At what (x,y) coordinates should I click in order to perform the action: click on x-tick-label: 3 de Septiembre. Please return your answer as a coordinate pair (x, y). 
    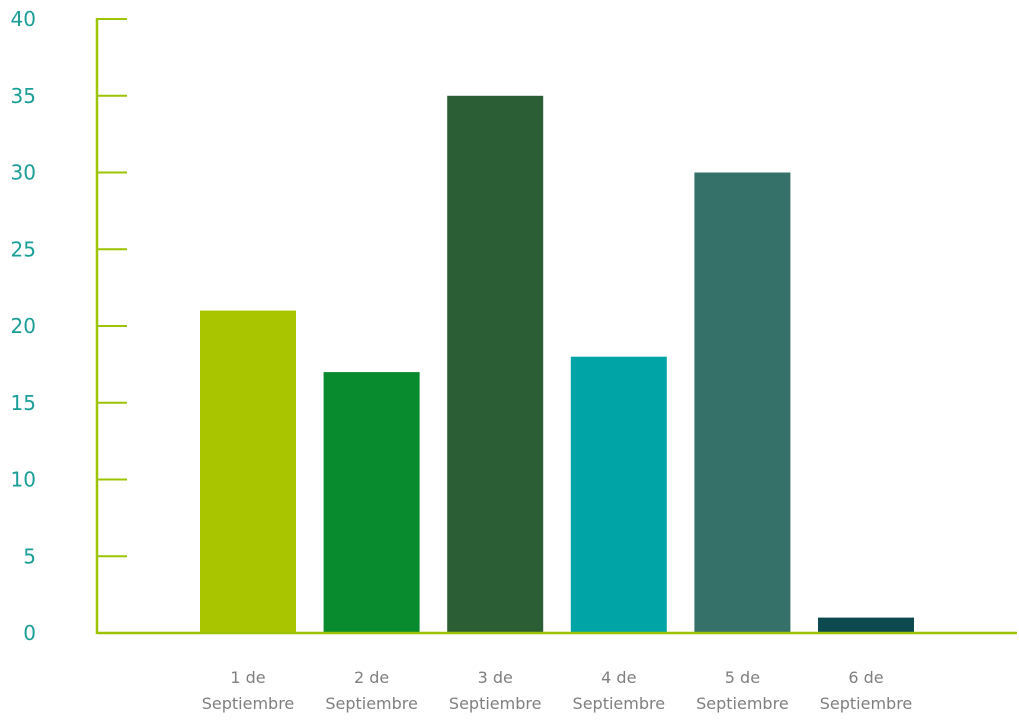
    Looking at the image, I should click on (495, 690).